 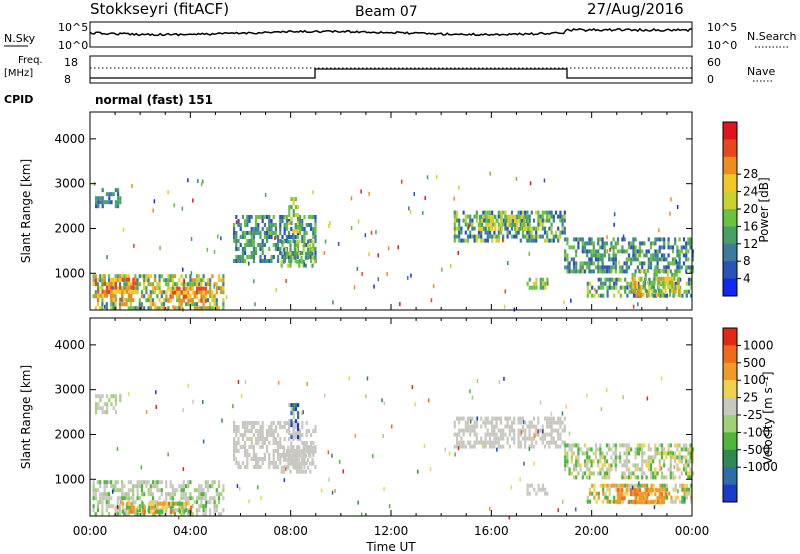 What do you see at coordinates (190, 531) in the screenshot?
I see `time-tick-label: 04:00` at bounding box center [190, 531].